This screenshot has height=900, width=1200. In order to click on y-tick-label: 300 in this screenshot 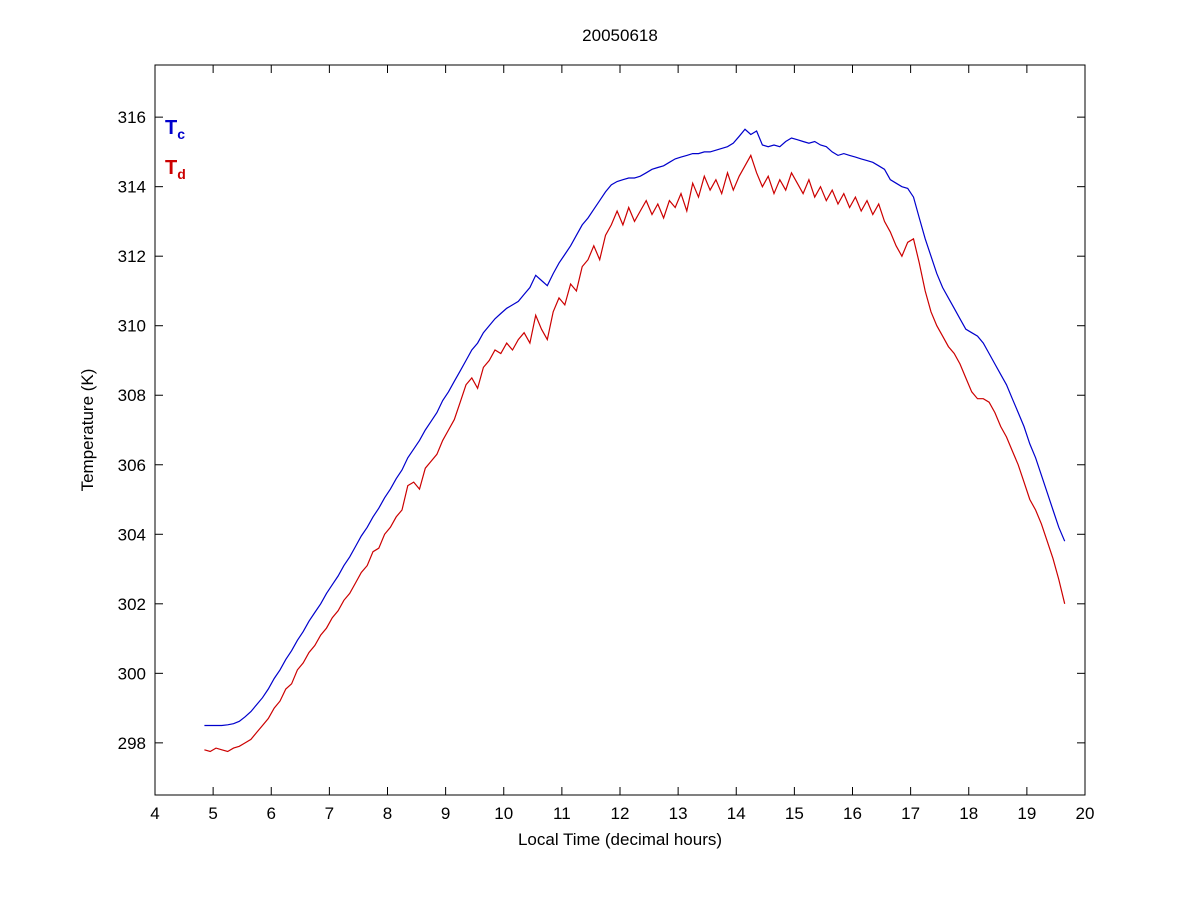, I will do `click(132, 673)`.